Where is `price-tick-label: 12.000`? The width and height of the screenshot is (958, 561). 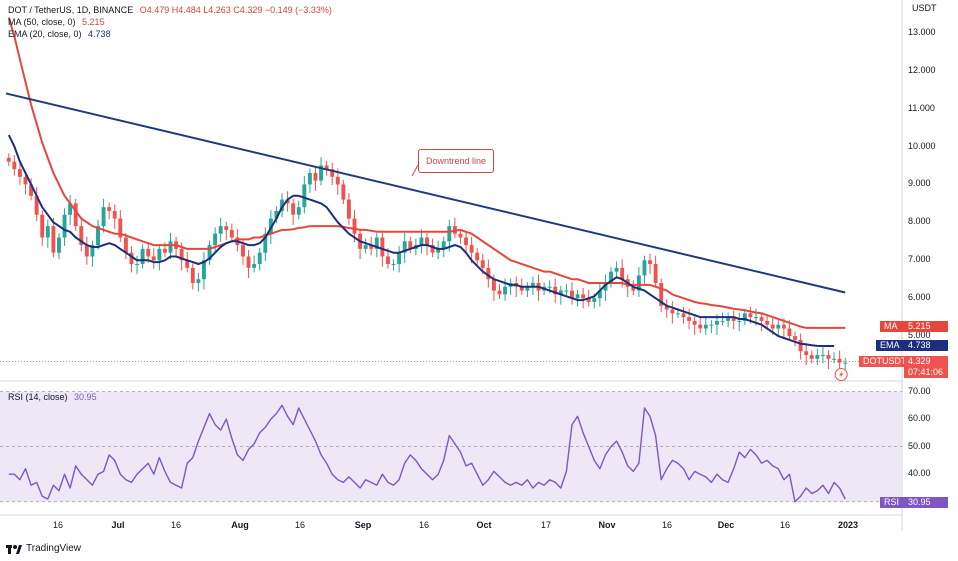
price-tick-label: 12.000 is located at coordinates (922, 69).